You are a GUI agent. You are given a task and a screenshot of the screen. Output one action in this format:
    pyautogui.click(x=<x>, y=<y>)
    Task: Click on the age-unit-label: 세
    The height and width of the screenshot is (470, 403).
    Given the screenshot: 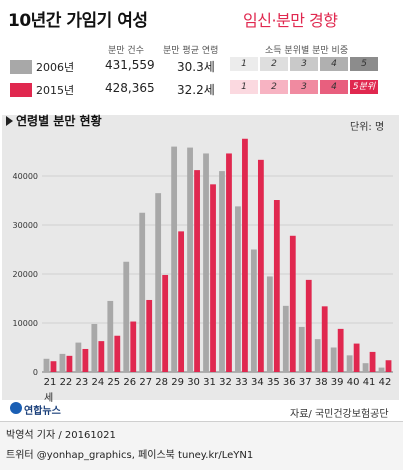 What is the action you would take?
    pyautogui.click(x=49, y=398)
    